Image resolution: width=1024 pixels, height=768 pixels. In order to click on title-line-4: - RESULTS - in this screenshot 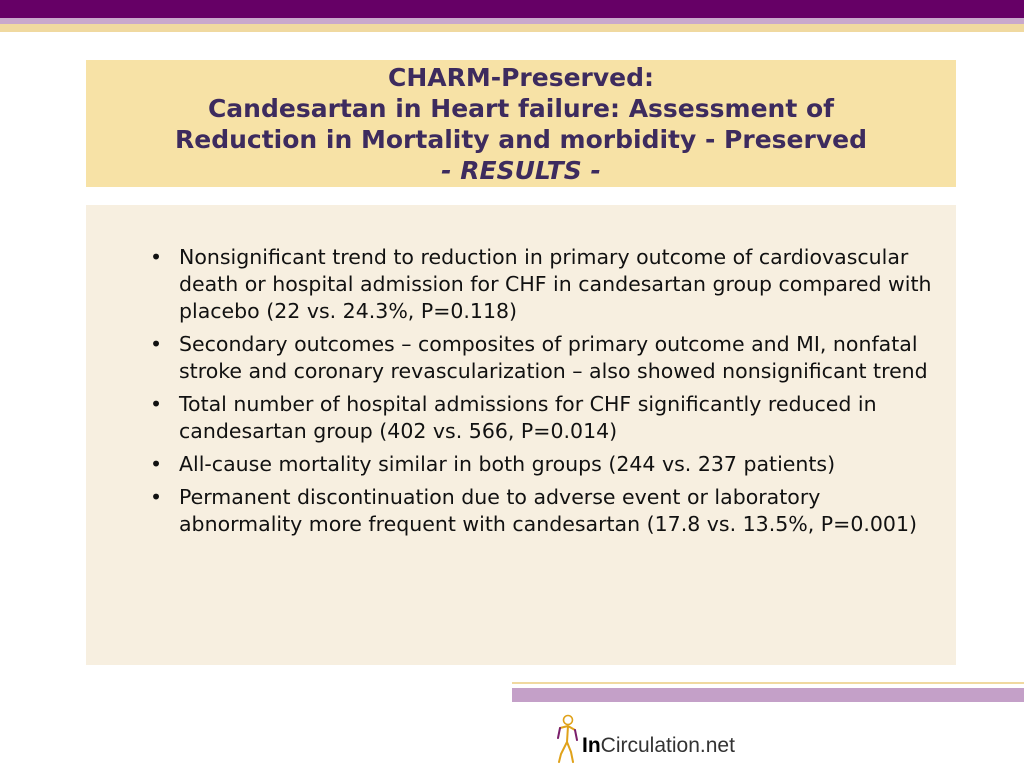, I will do `click(521, 170)`.